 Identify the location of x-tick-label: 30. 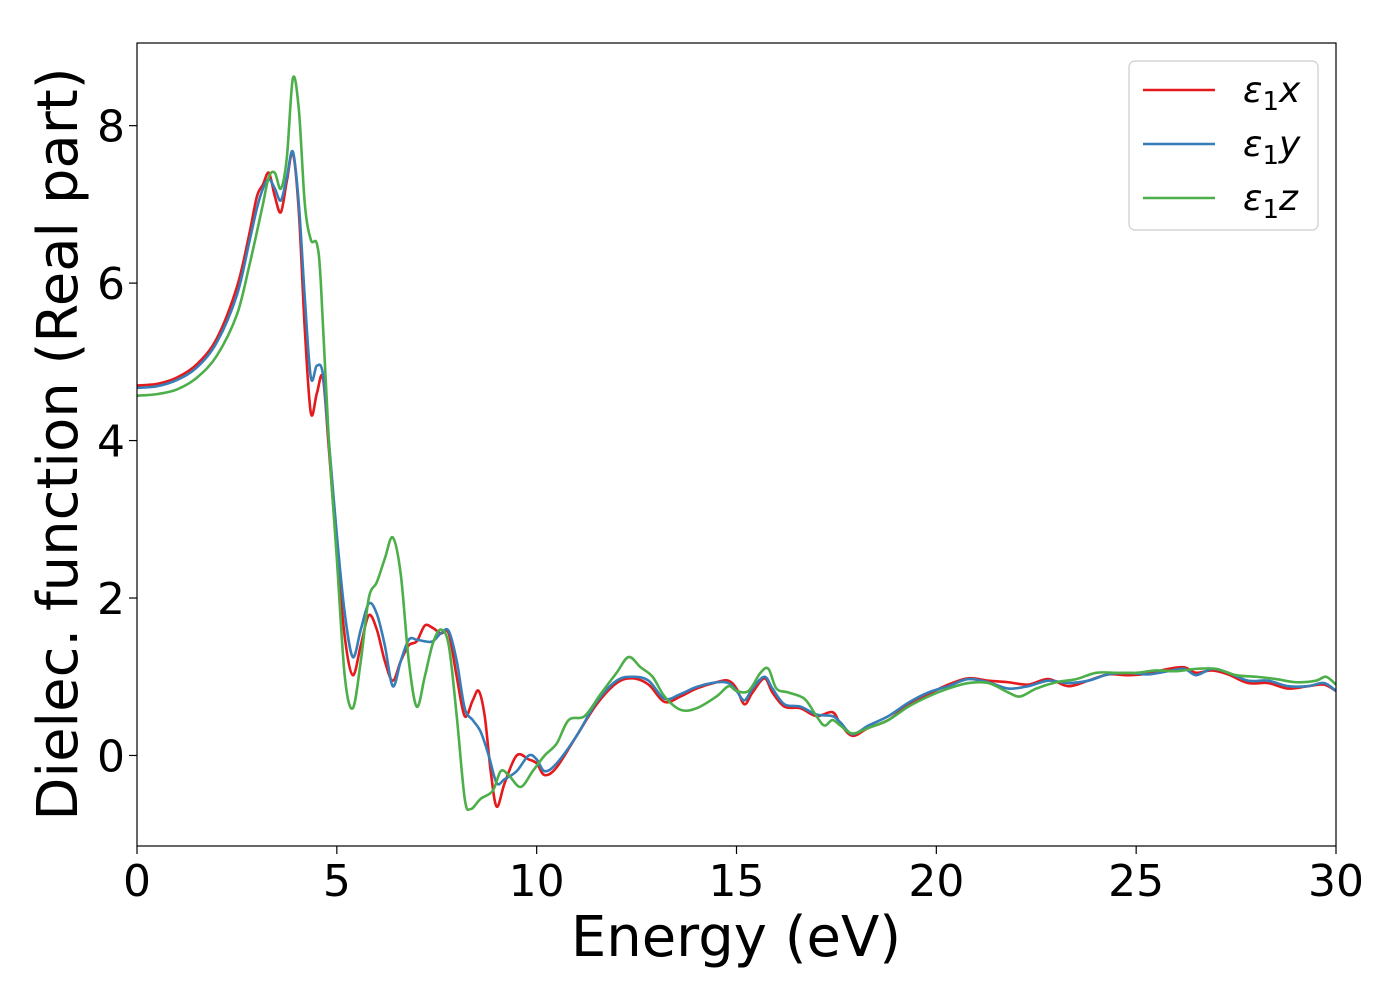
(1336, 881).